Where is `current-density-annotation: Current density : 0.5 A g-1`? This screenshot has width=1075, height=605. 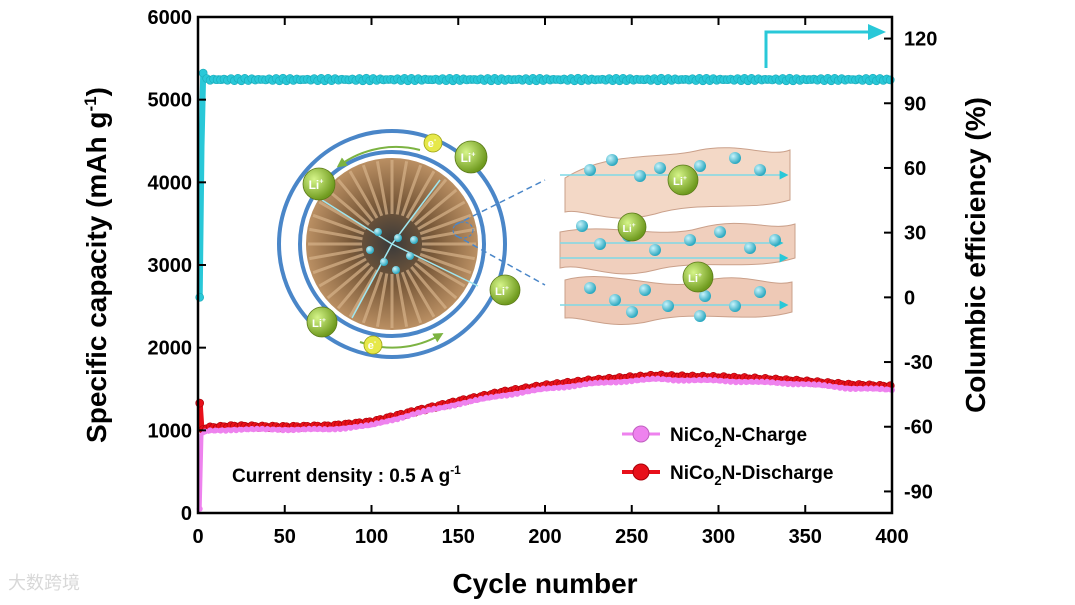
current-density-annotation: Current density : 0.5 A g-1 is located at coordinates (346, 475).